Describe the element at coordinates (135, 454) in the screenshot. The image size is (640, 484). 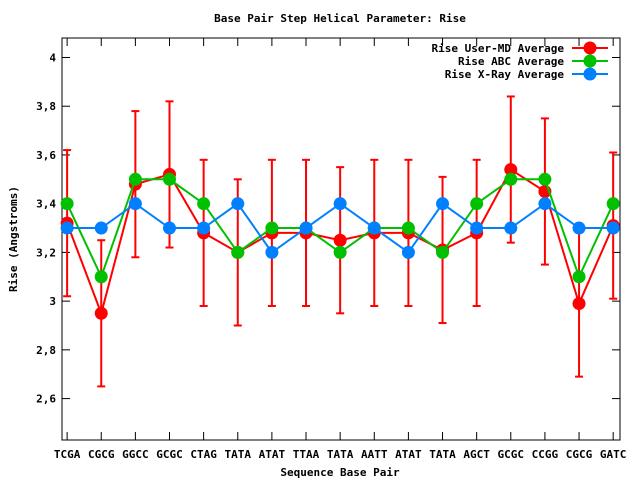
I see `x-tick-label: GGCC` at that location.